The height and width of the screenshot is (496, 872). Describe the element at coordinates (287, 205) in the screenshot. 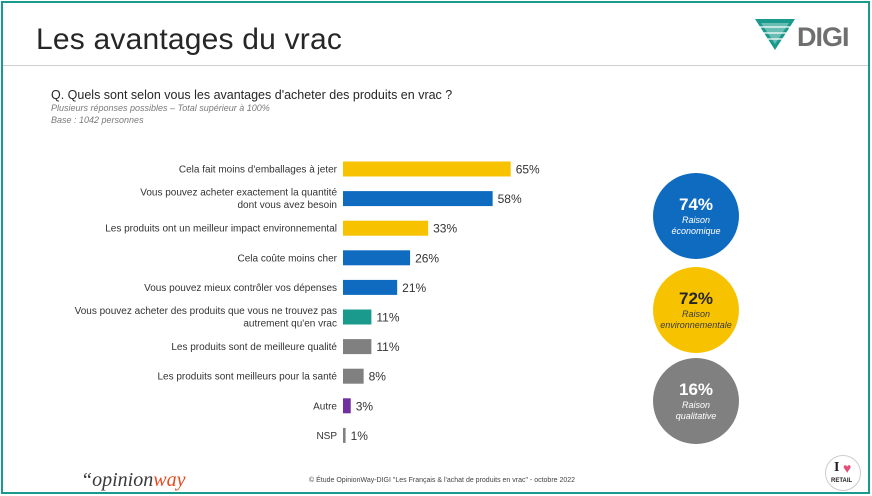

I see `category-label-1-1: dont vous avez besoin` at that location.